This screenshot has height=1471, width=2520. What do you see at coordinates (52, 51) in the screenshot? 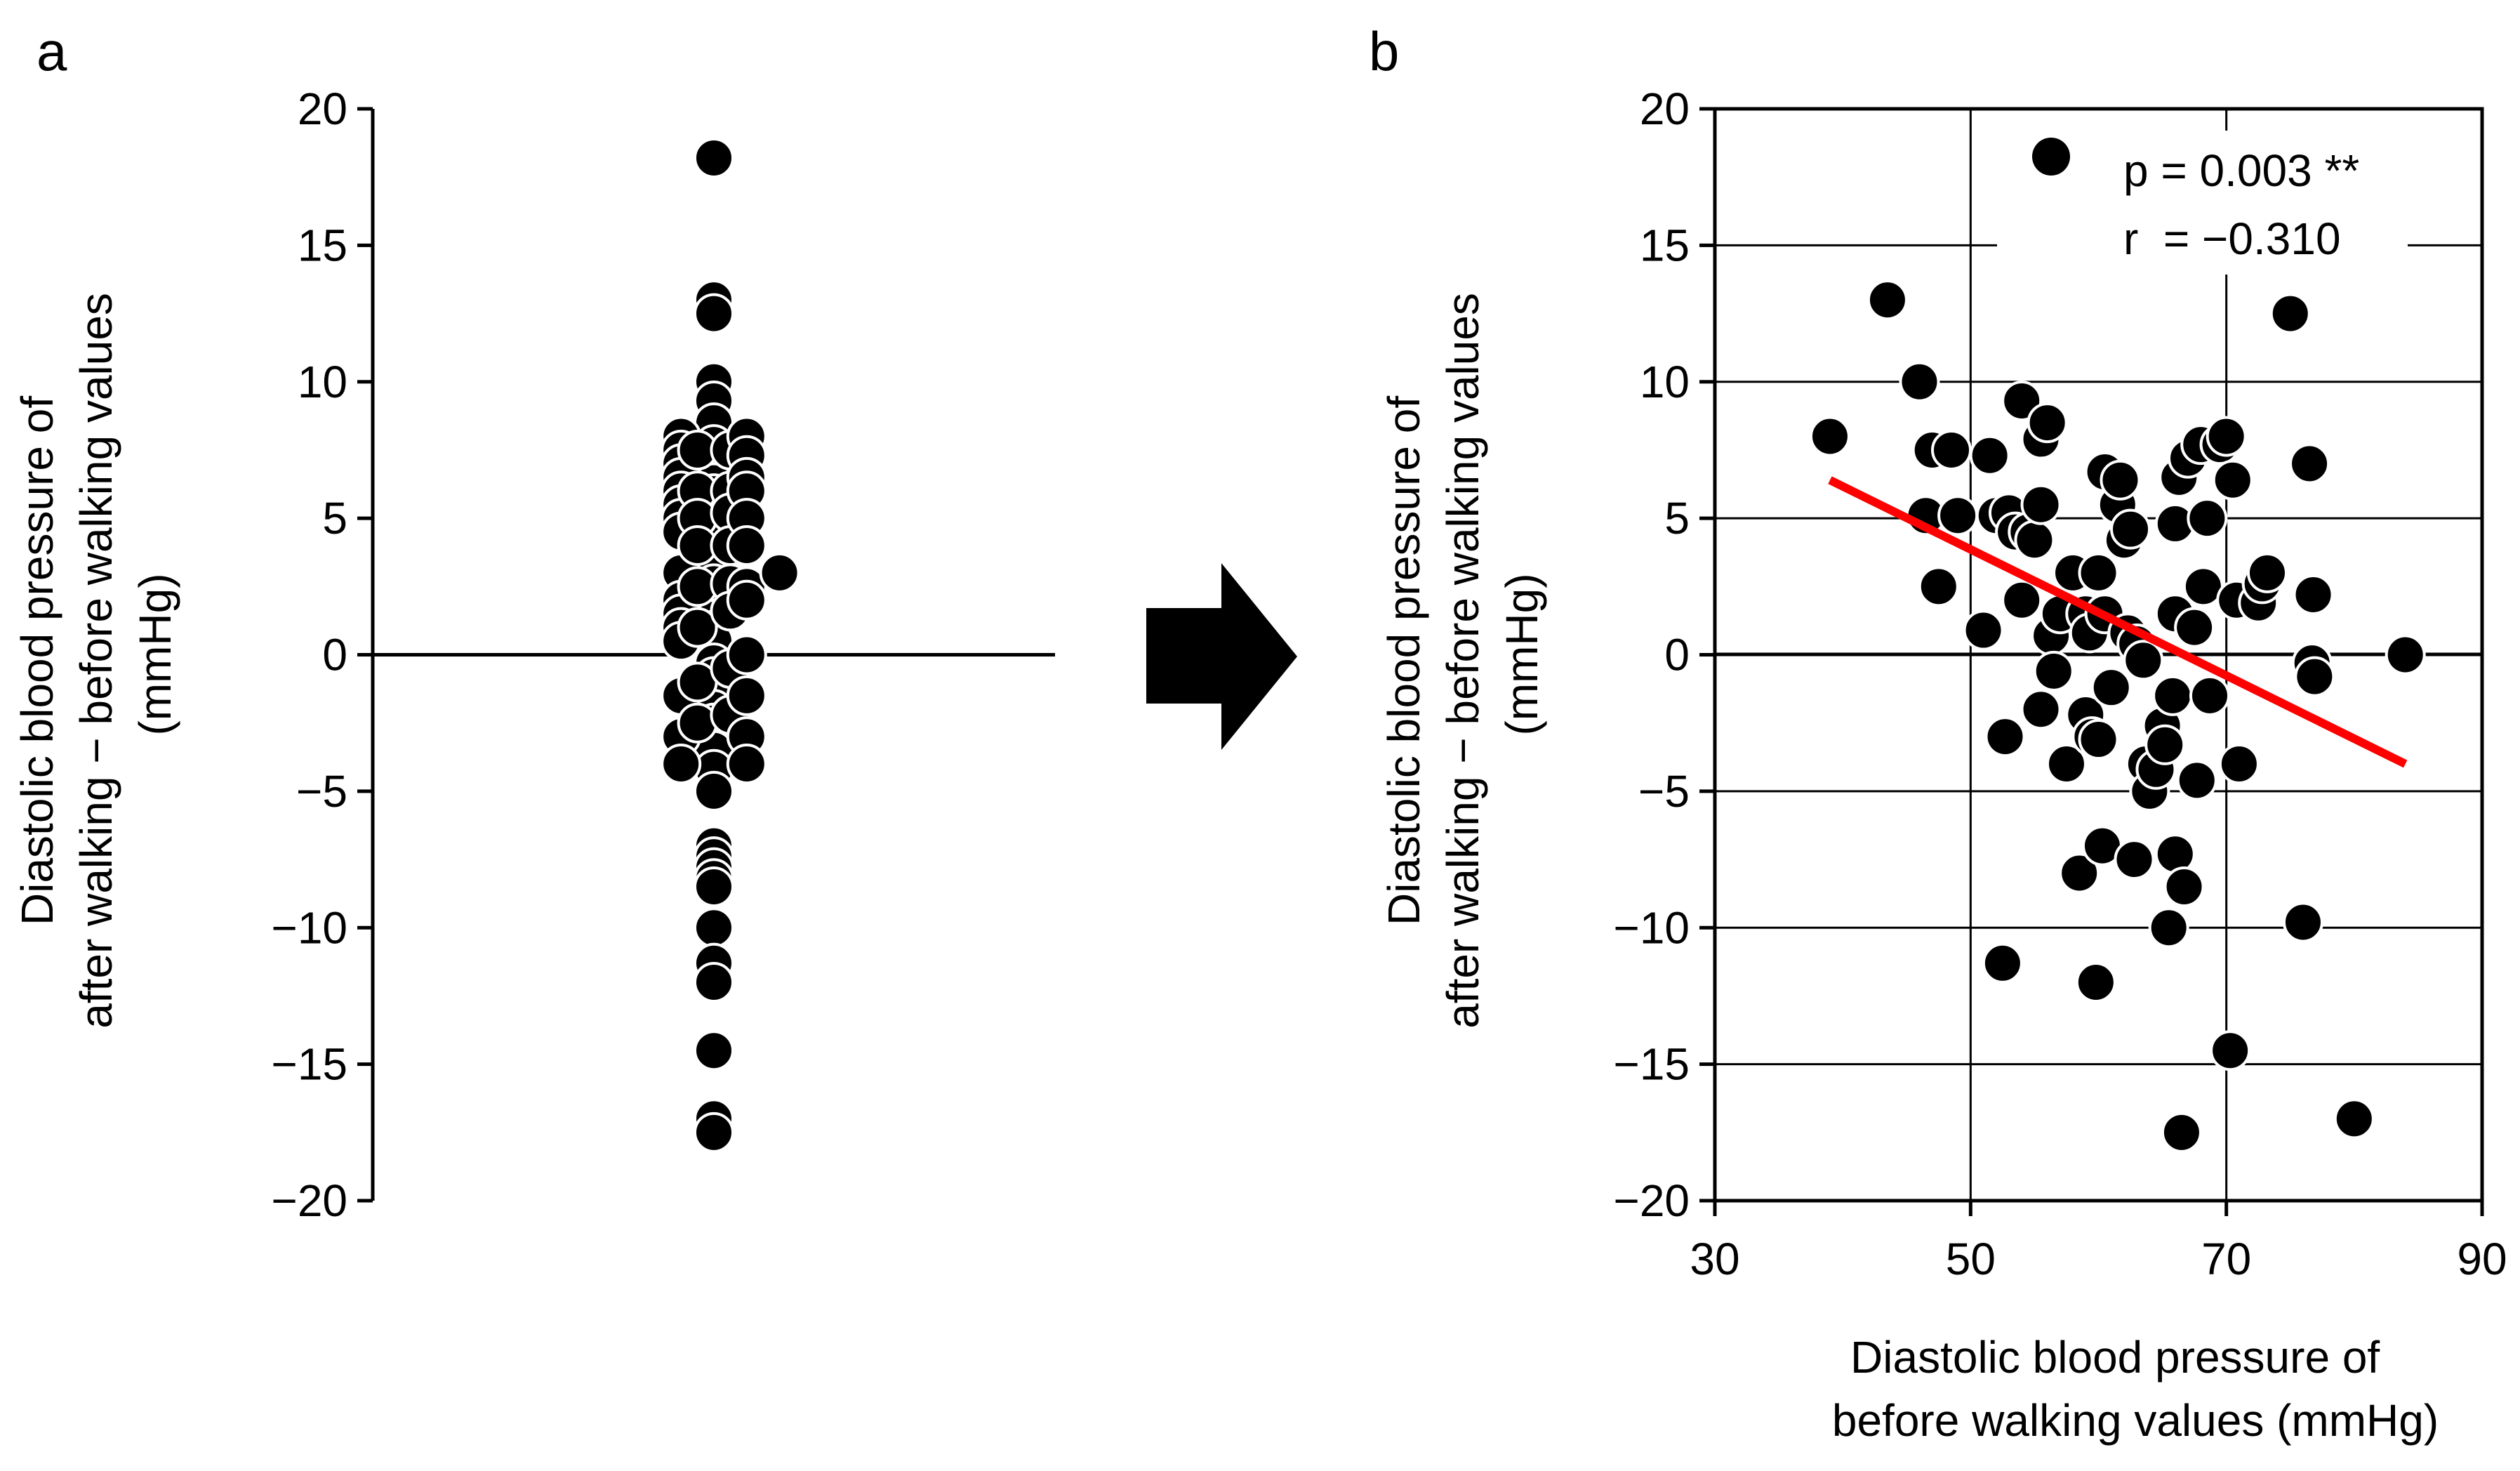
I see `panel-a-label: a` at bounding box center [52, 51].